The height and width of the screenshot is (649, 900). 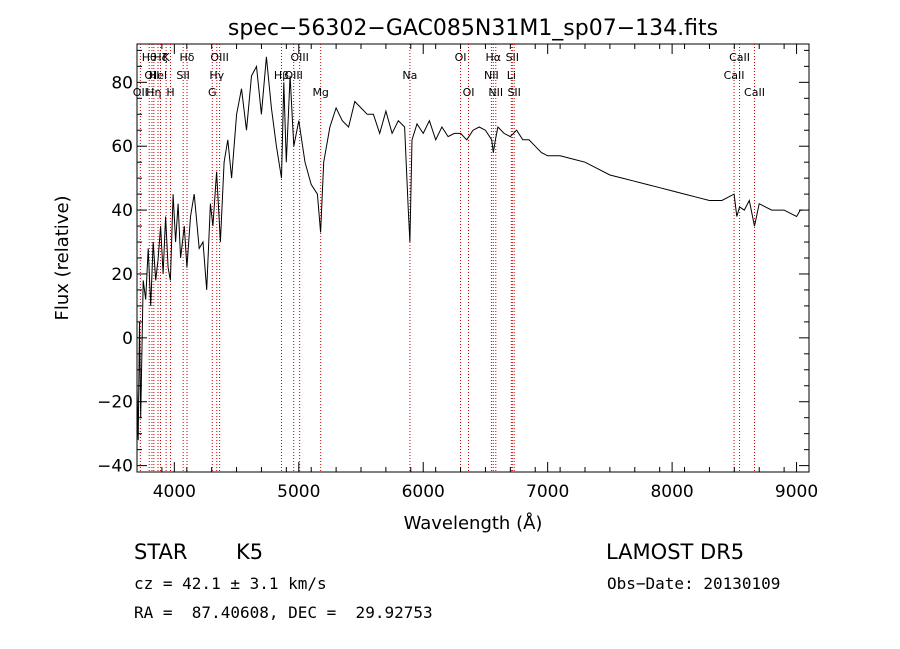 I want to click on line-label: Hθ, so click(x=149, y=57).